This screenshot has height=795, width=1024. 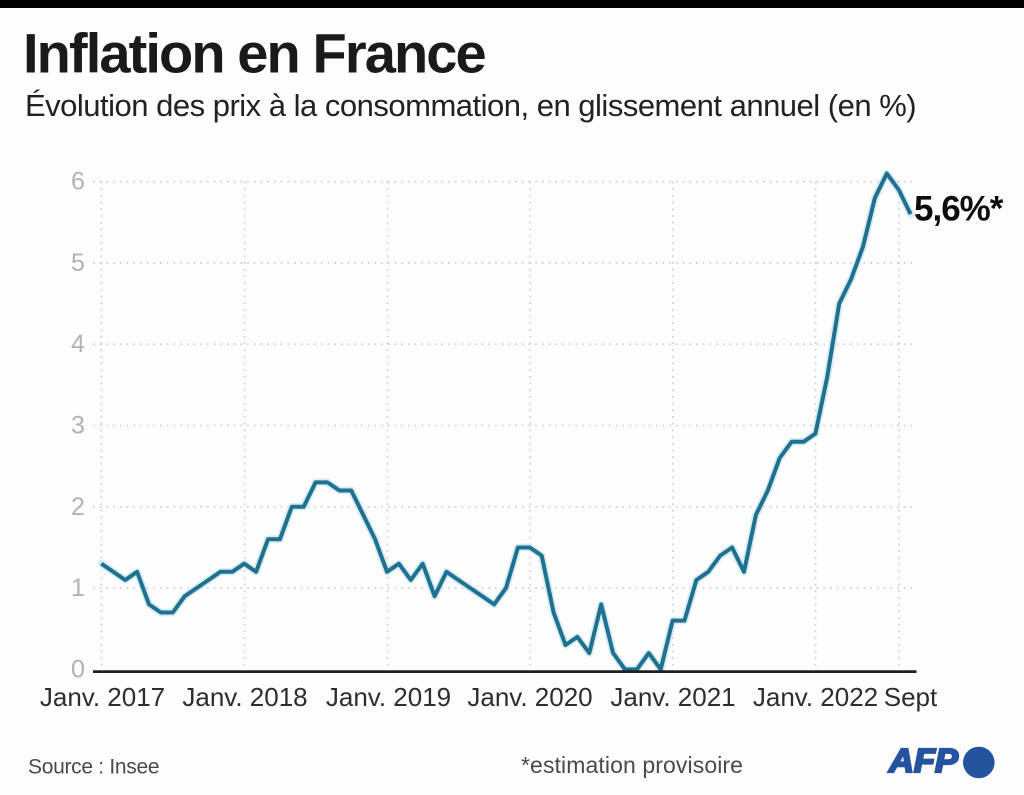 I want to click on svg-text: AFP, so click(x=923, y=760).